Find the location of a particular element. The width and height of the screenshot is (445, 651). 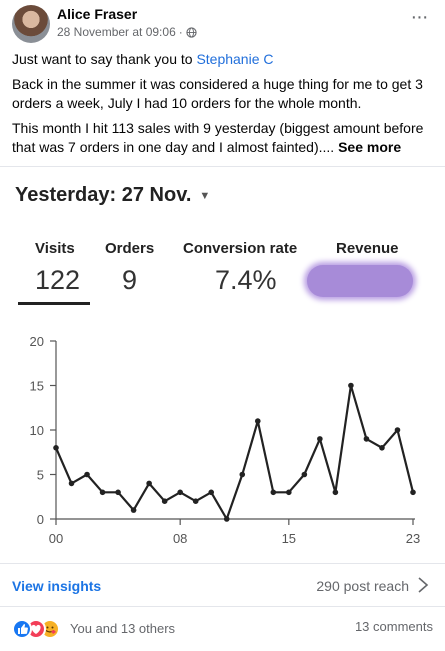

stat-label-revenue: Revenue is located at coordinates (367, 248).